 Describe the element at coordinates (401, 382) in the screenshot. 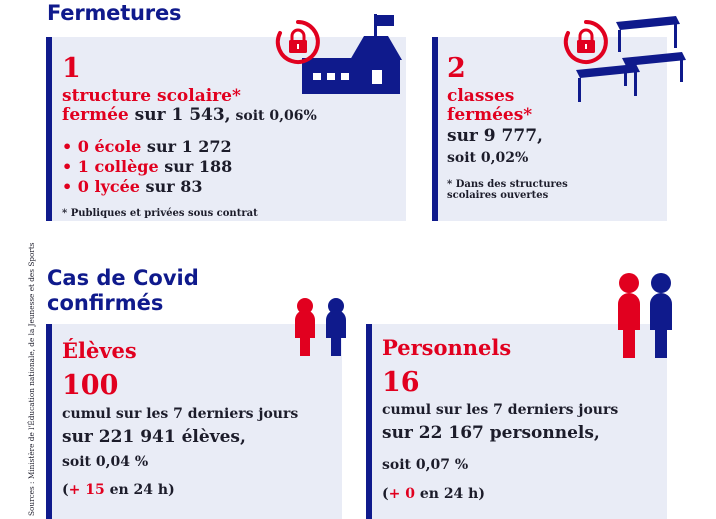

I see `staff-count: 16` at that location.